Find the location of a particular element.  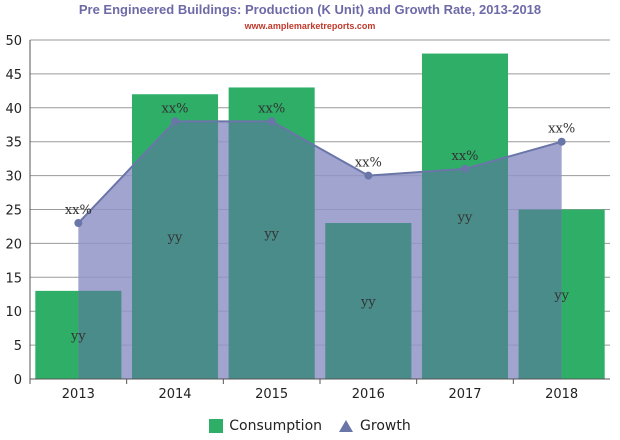

chart-source: www.amplemarketreports.com is located at coordinates (310, 26).